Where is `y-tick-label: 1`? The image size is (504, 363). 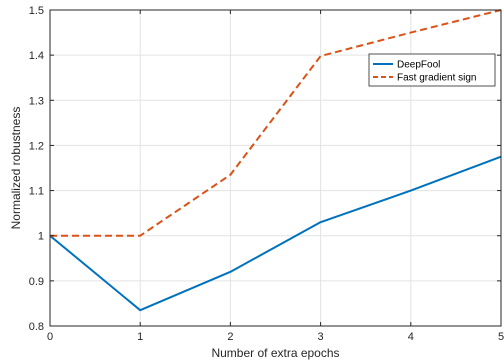
y-tick-label: 1 is located at coordinates (41, 237).